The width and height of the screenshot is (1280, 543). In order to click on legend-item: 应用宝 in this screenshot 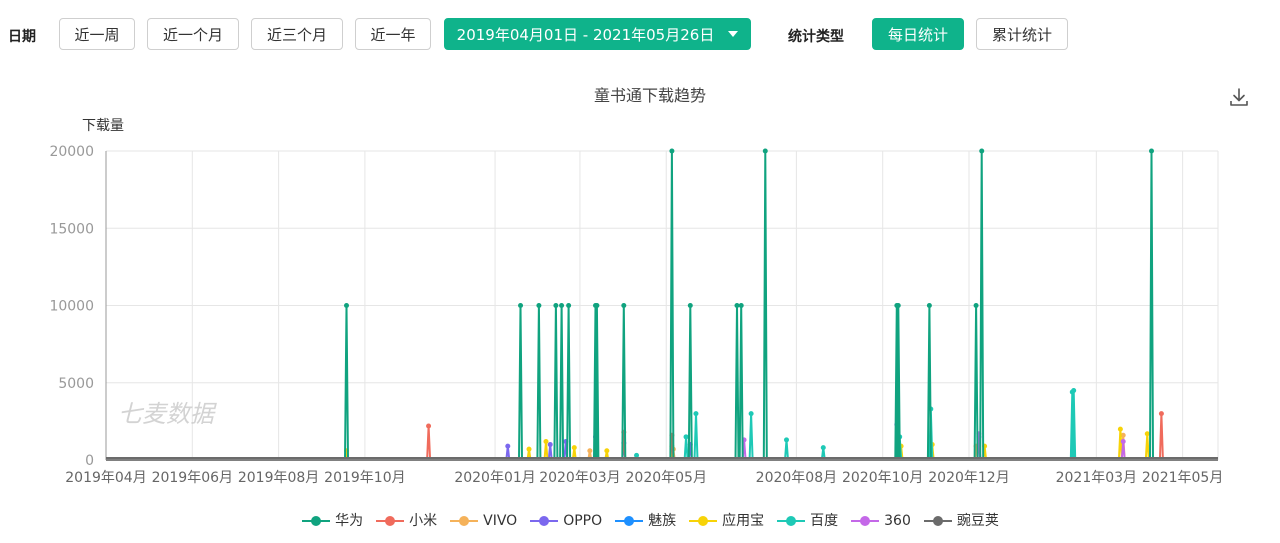, I will do `click(726, 520)`.